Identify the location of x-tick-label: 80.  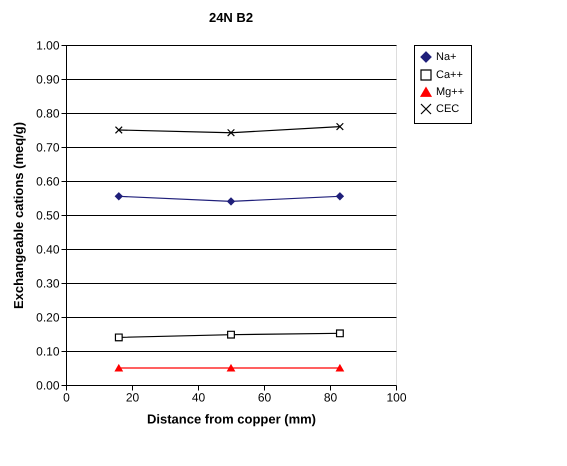
(331, 397).